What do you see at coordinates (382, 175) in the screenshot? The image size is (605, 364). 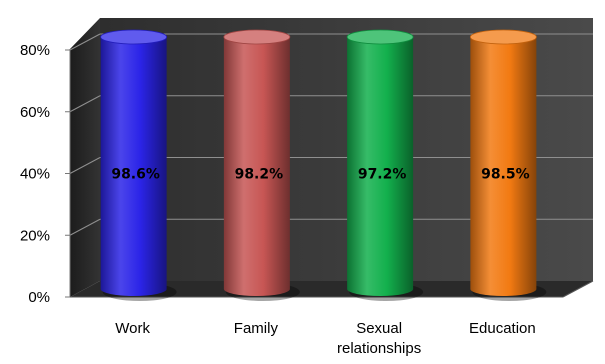 I see `data-label: 97.2%` at bounding box center [382, 175].